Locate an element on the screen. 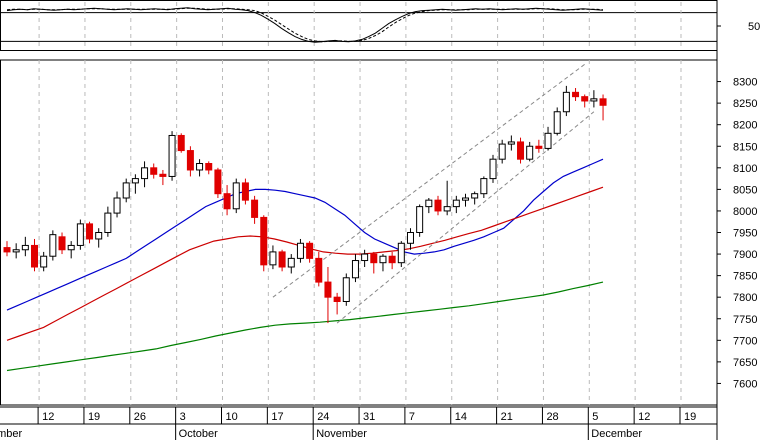 The width and height of the screenshot is (769, 440). x-month-label: ember is located at coordinates (11, 434).